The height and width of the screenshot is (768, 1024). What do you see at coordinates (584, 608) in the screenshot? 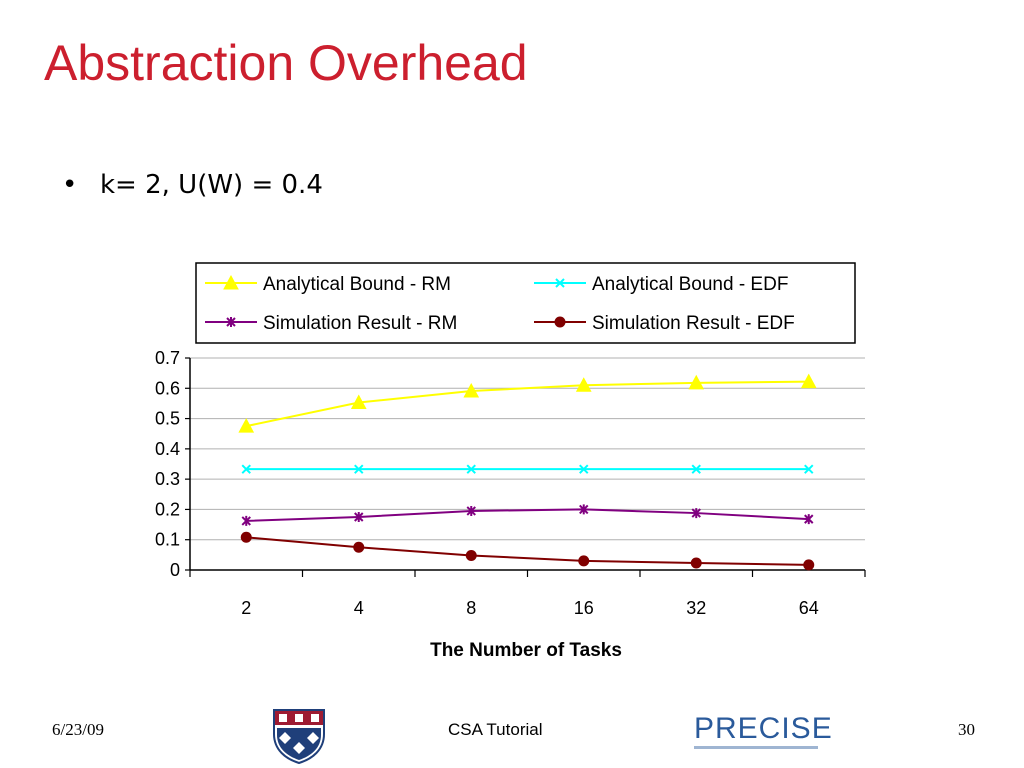
I see `x-tick-label-3: 16` at bounding box center [584, 608].